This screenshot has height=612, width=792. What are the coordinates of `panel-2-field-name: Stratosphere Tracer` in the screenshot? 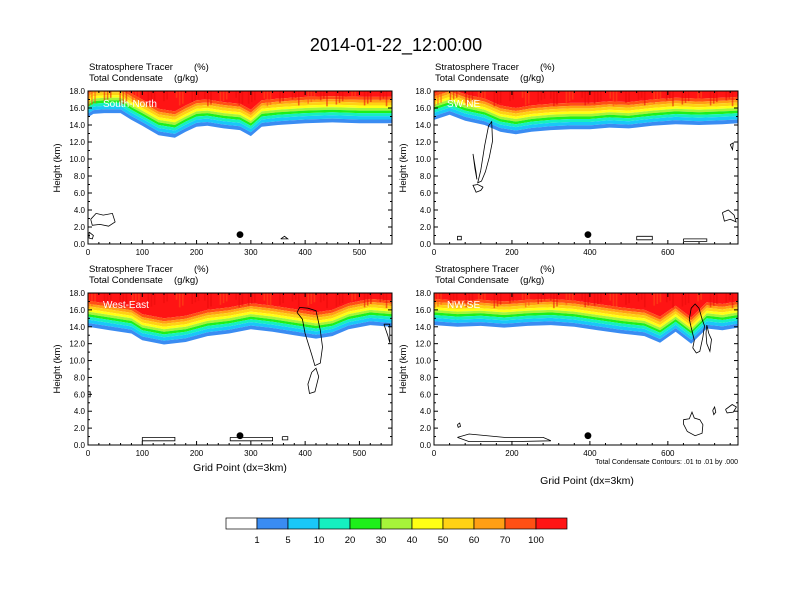 It's located at (131, 269).